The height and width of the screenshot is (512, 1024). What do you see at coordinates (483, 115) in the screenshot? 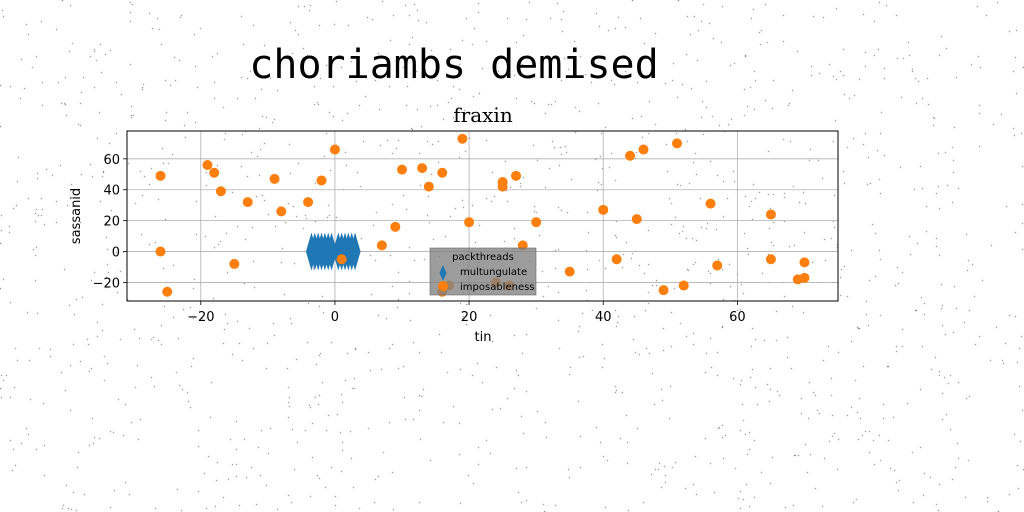
I see `chart-title: fraxin` at bounding box center [483, 115].